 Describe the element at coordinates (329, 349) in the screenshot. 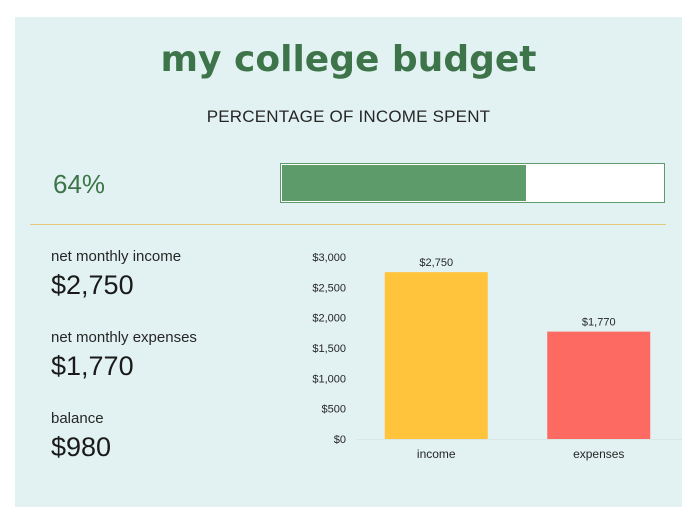

I see `y-tick-label: $1,500` at that location.